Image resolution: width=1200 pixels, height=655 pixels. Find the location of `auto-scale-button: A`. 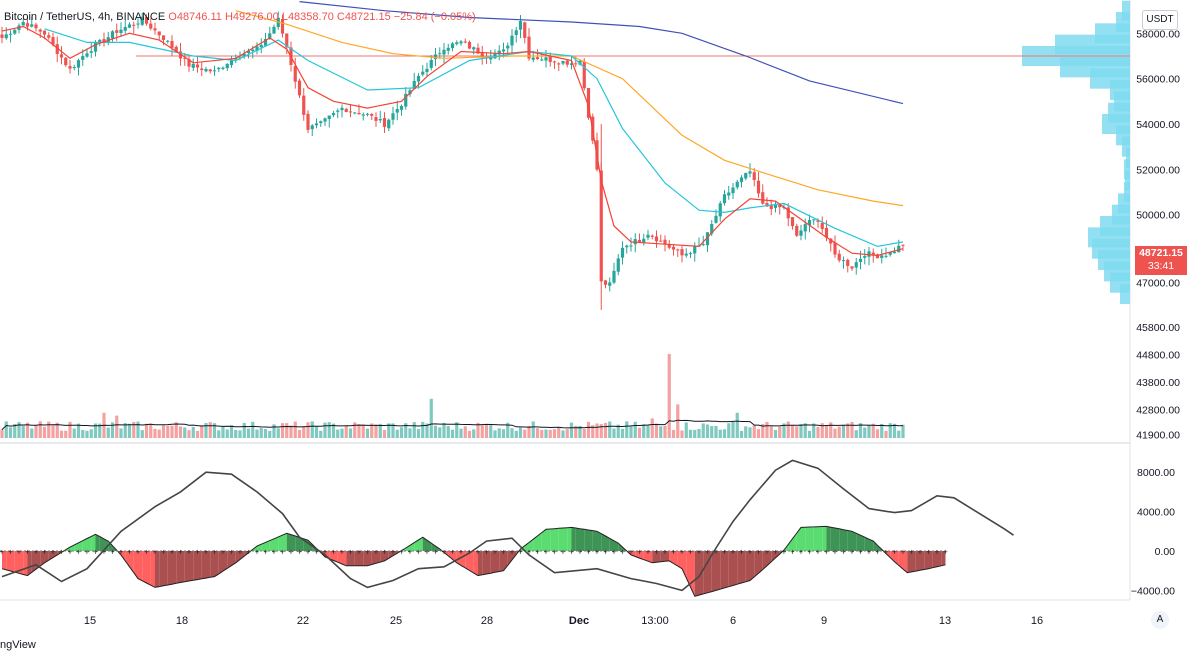

auto-scale-button: A is located at coordinates (1160, 620).